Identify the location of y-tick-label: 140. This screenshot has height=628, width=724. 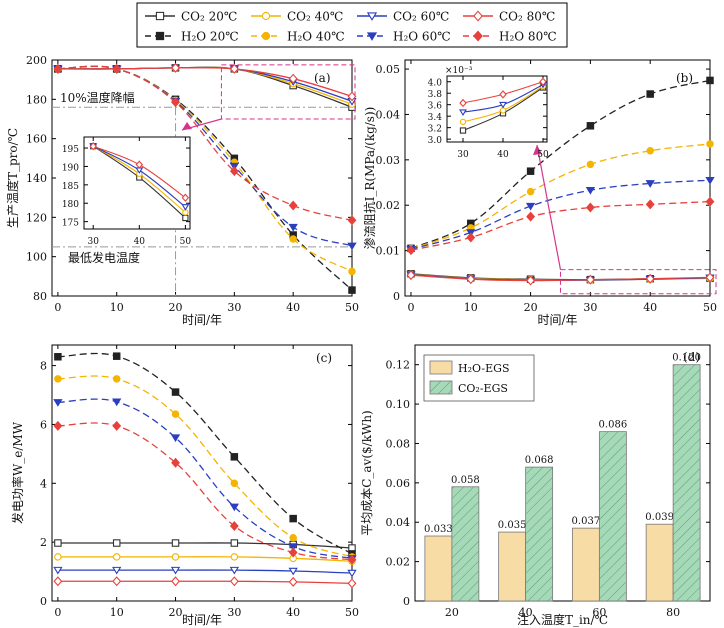
(36, 178).